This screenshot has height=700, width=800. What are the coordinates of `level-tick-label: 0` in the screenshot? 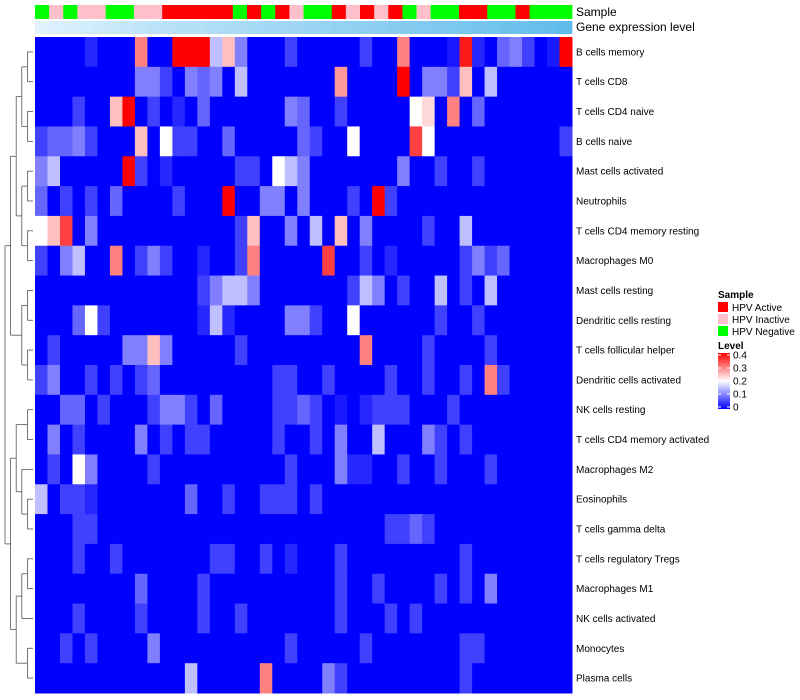 It's located at (736, 408).